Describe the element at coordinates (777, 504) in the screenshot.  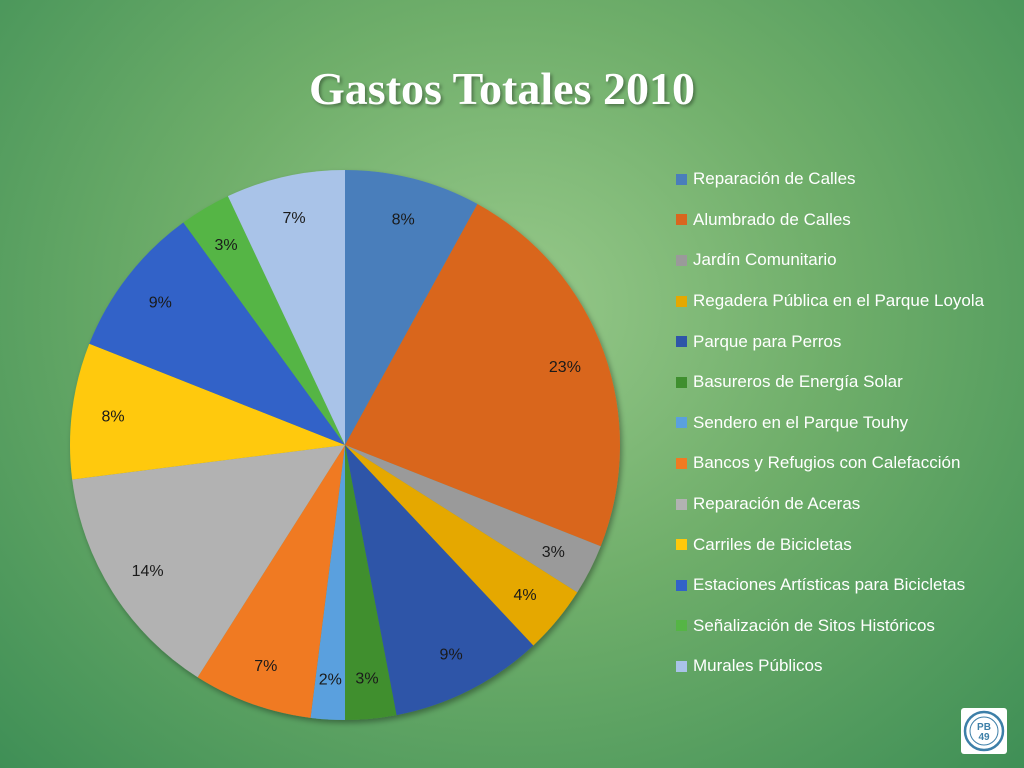
I see `legend-label: Reparación de Aceras` at that location.